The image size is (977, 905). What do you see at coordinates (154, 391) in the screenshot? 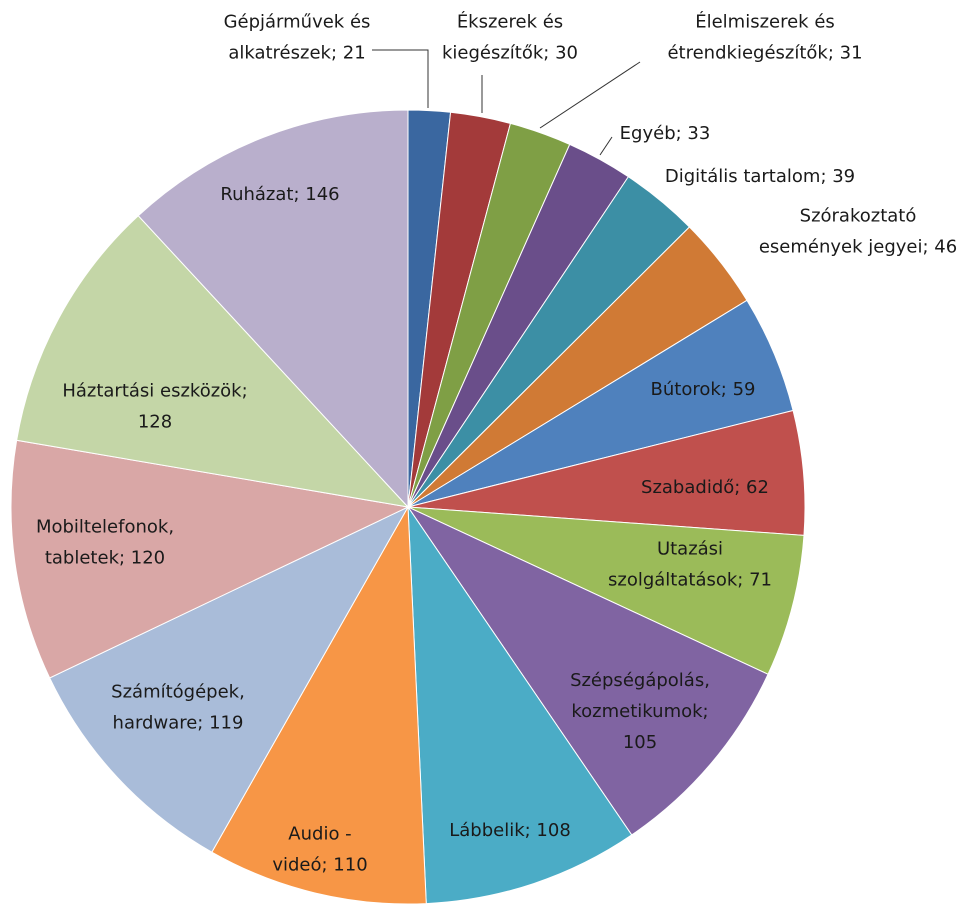
I see `data-label: Háztartási eszközök;` at bounding box center [154, 391].